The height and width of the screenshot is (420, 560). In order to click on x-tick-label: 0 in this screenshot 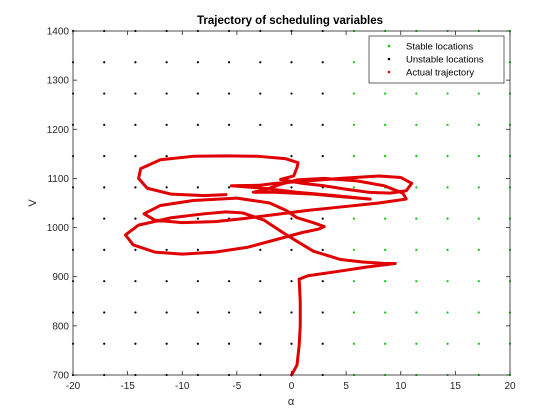, I will do `click(292, 386)`.